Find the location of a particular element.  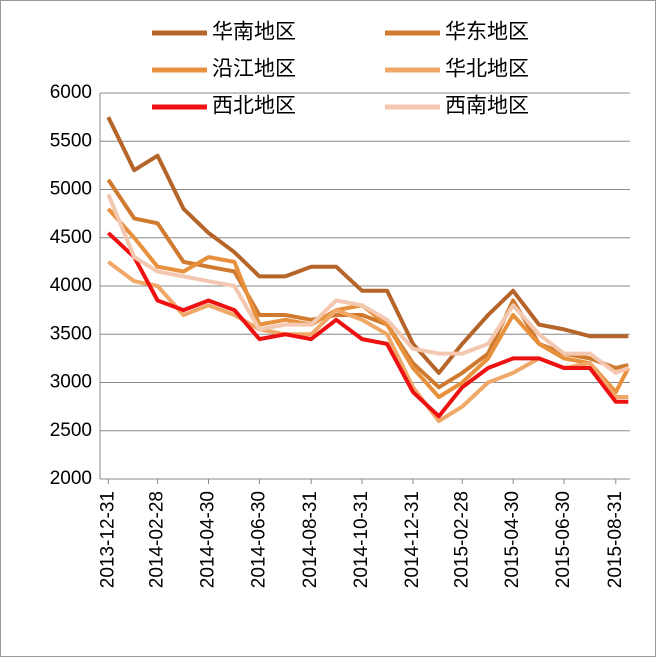

y-tick-label: 3000 is located at coordinates (71, 382).